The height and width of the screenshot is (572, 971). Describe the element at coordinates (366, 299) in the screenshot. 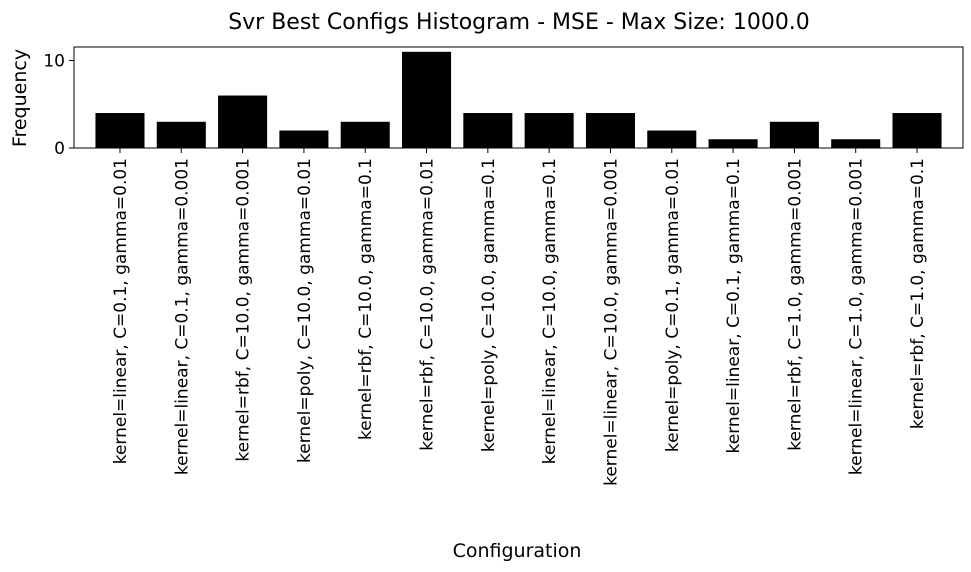

I see `x-tick-label: kernel=rbf, C=10.0, gamma=0.1` at that location.